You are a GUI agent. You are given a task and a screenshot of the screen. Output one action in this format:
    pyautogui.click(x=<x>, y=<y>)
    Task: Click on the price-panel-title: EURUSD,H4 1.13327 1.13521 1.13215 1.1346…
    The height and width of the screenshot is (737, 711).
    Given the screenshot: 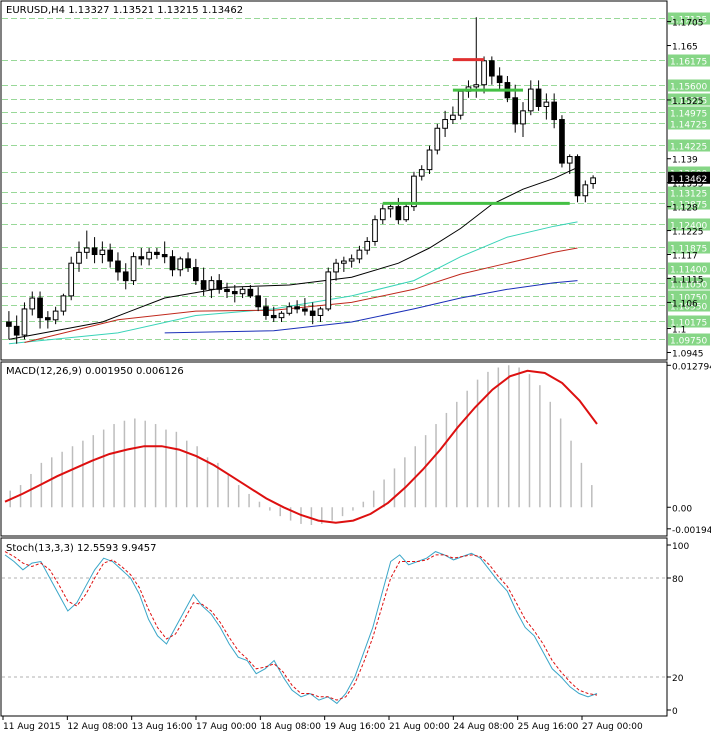 What is the action you would take?
    pyautogui.click(x=124, y=10)
    